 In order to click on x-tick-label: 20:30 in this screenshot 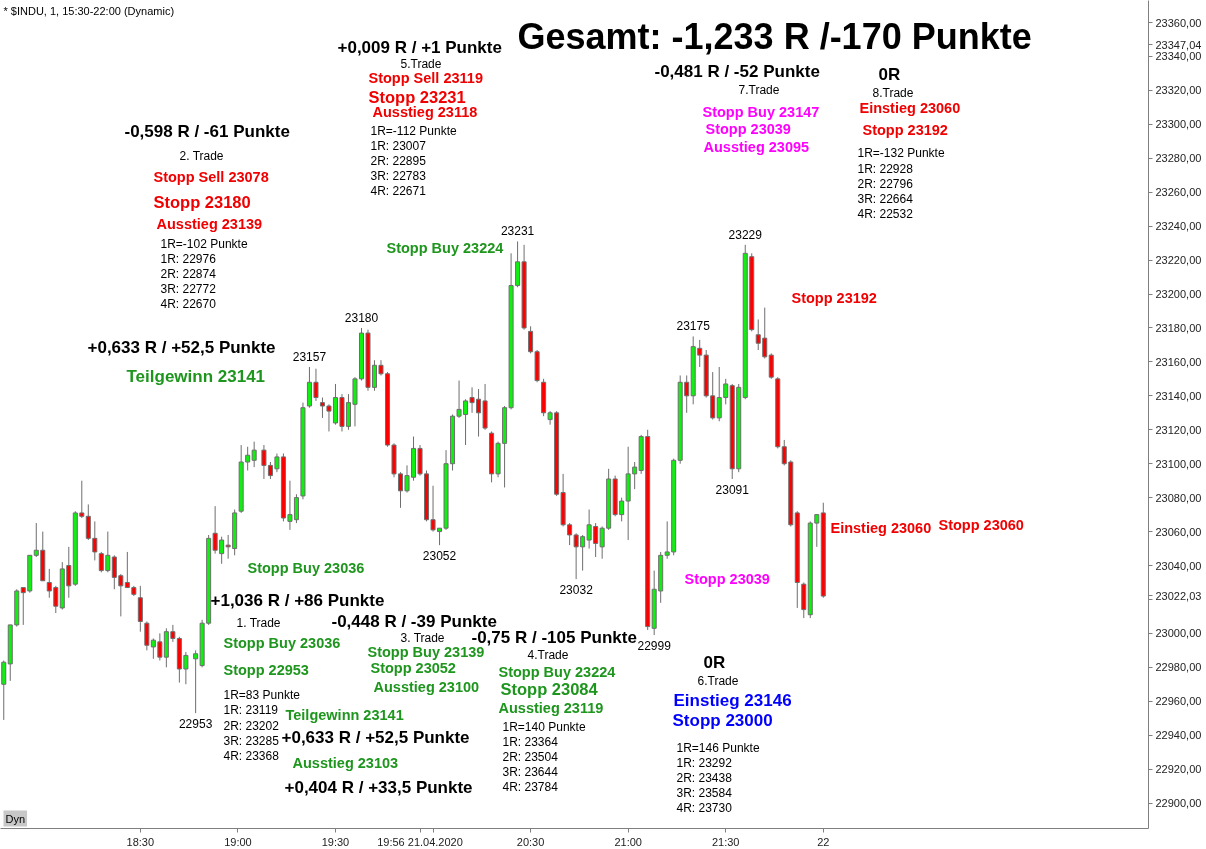, I will do `click(530, 841)`.